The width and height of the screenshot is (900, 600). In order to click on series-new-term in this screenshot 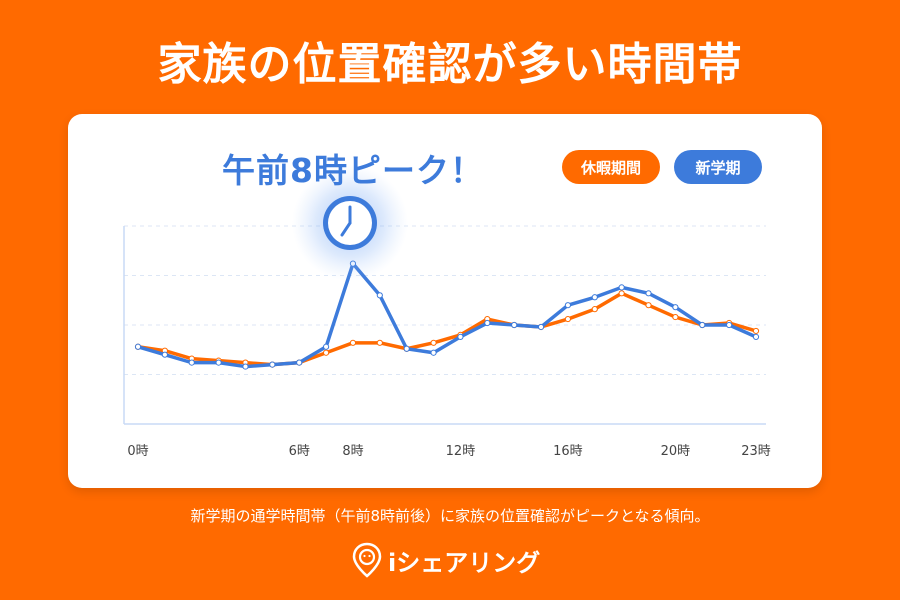, I will do `click(447, 315)`.